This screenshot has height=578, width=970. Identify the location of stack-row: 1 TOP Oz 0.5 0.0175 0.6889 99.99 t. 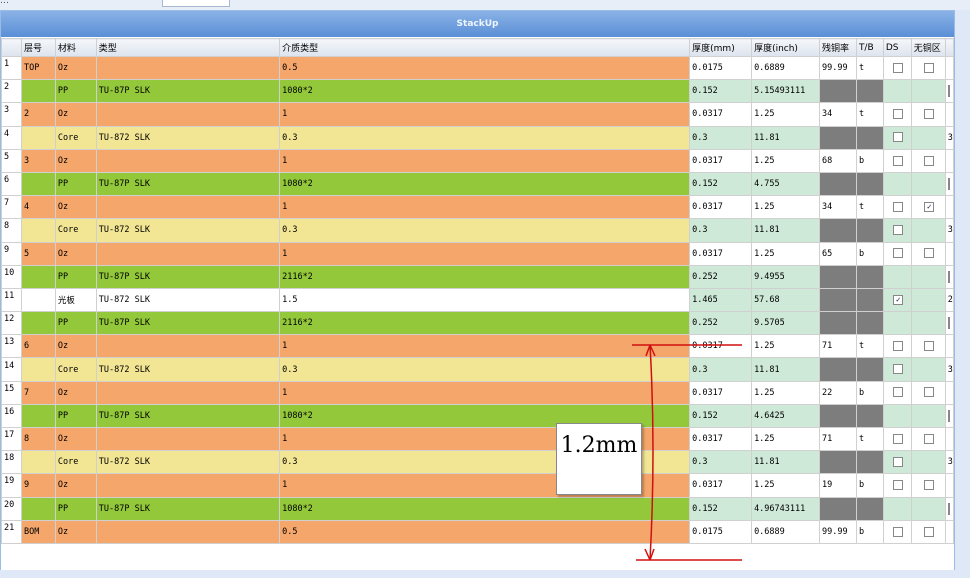
(478, 68).